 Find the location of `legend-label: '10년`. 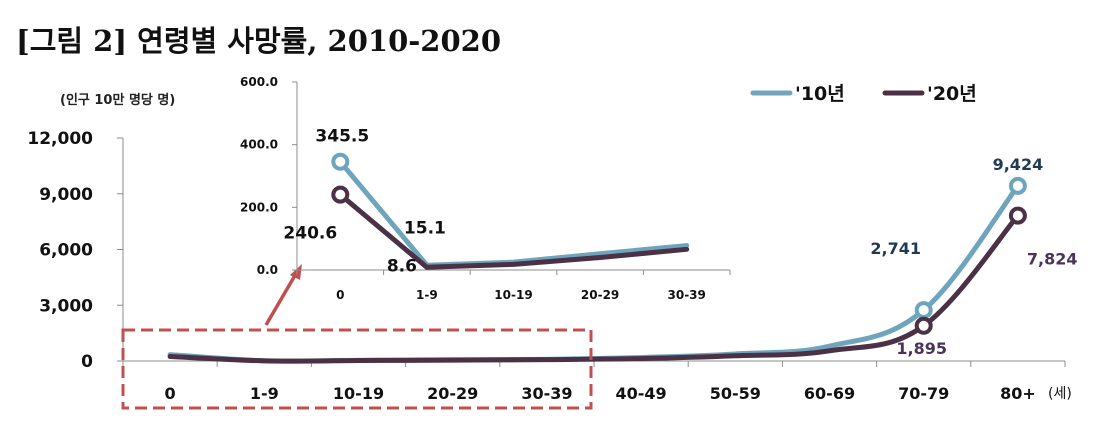

legend-label: '10년 is located at coordinates (820, 94).